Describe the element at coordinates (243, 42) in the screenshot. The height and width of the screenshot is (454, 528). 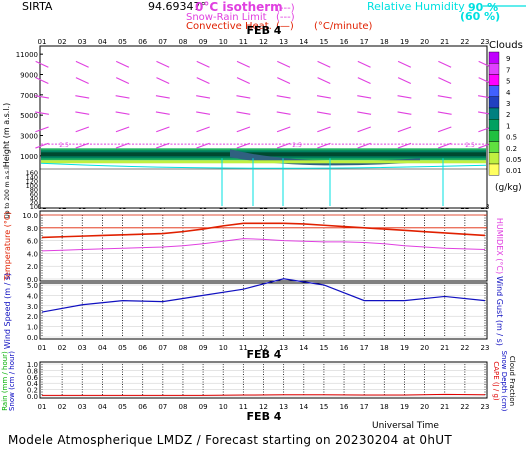
I see `top-hour-tick-11: 11` at that location.